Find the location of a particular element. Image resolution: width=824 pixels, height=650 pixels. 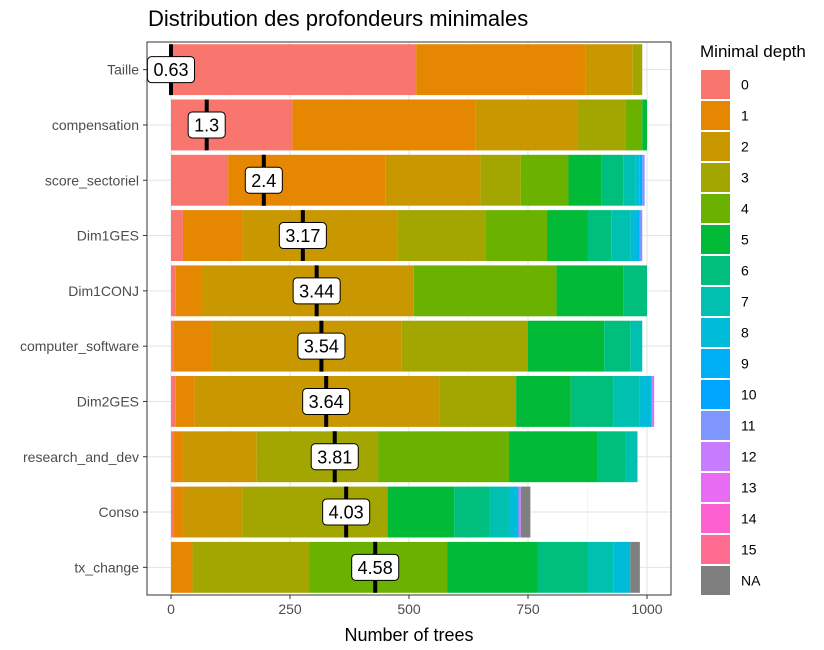

legend-label: 4 is located at coordinates (745, 209).